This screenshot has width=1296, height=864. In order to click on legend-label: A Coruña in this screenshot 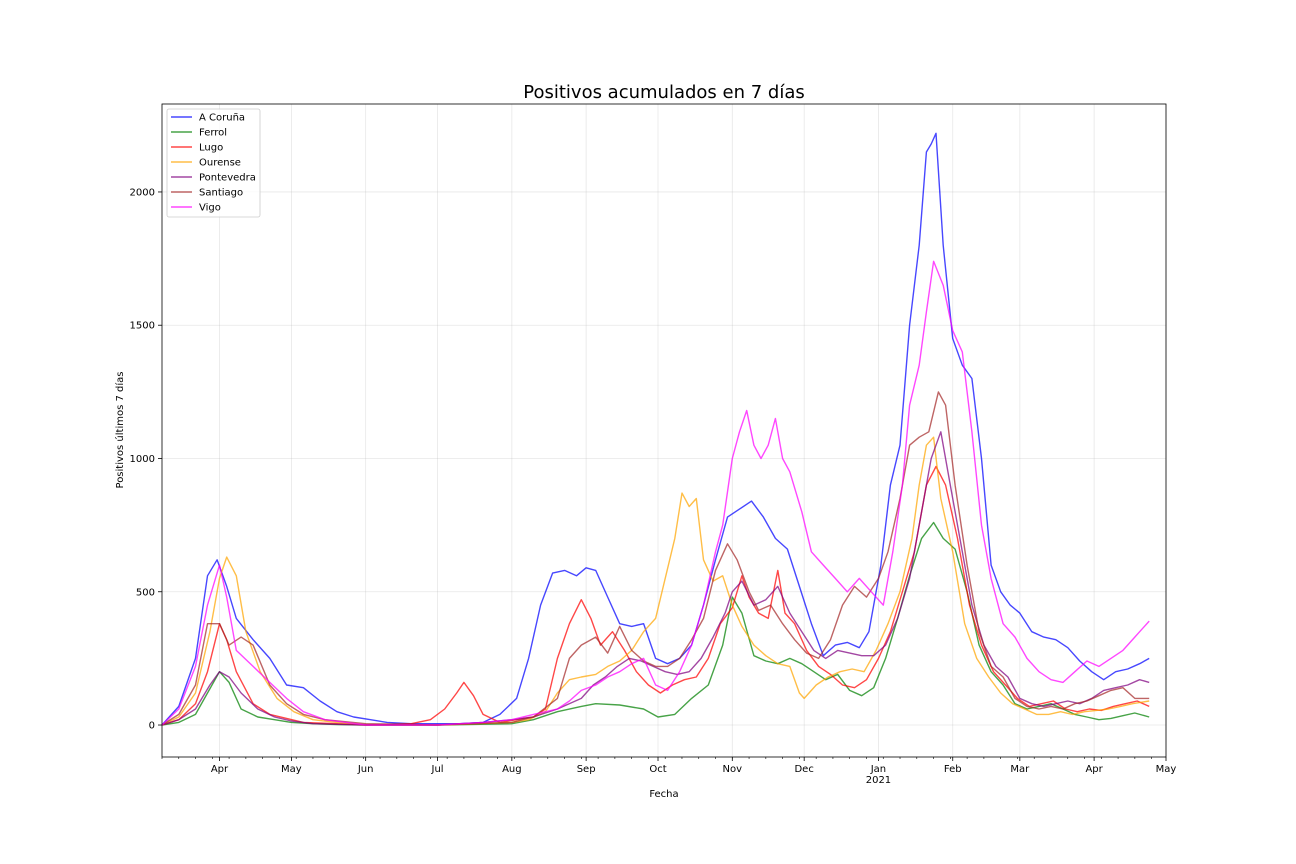, I will do `click(222, 118)`.